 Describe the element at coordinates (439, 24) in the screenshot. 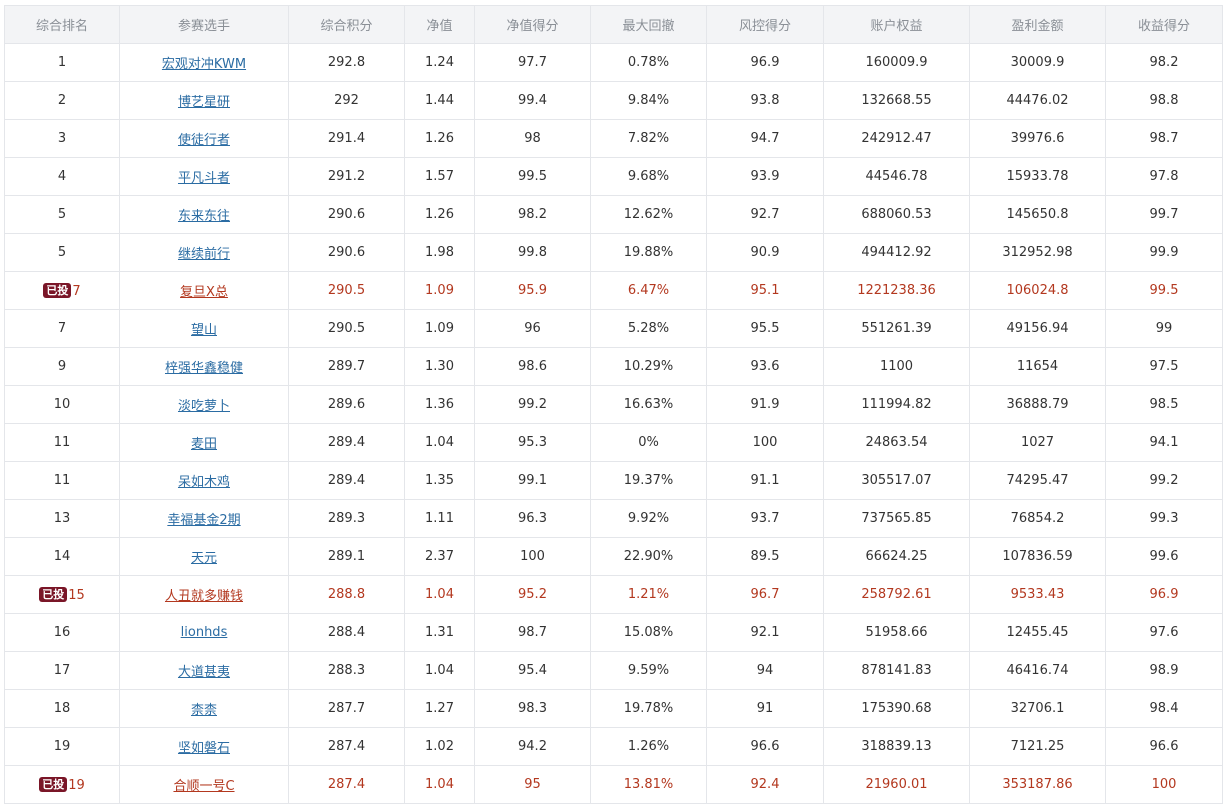

I see `header-nav: 净值` at that location.